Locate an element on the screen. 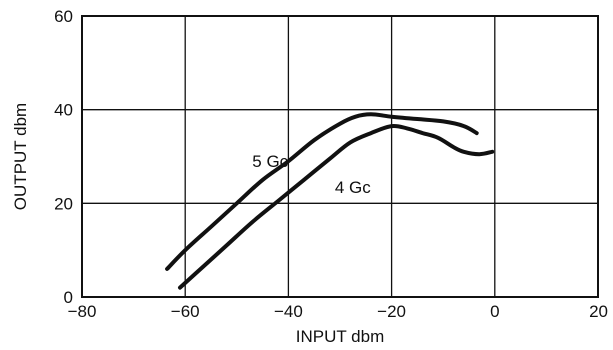 The width and height of the screenshot is (613, 350). x-tick-label-1: −60 is located at coordinates (185, 311).